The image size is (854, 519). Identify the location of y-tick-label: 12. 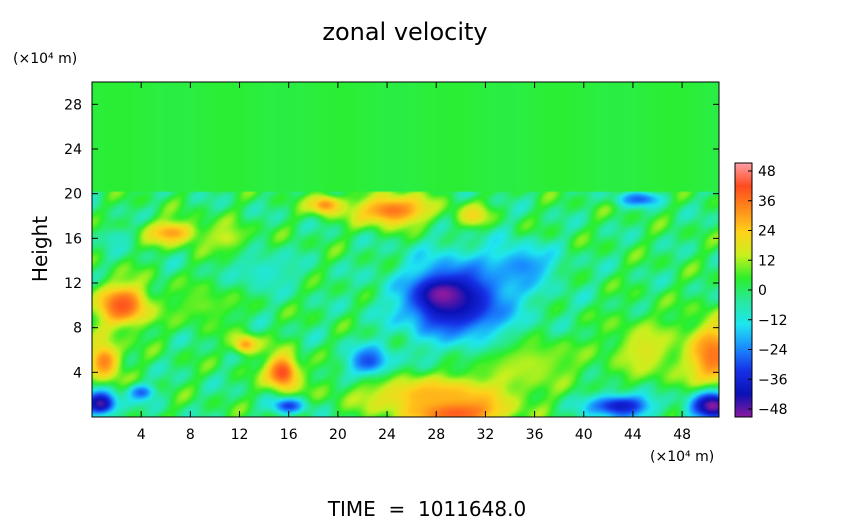
(73, 284).